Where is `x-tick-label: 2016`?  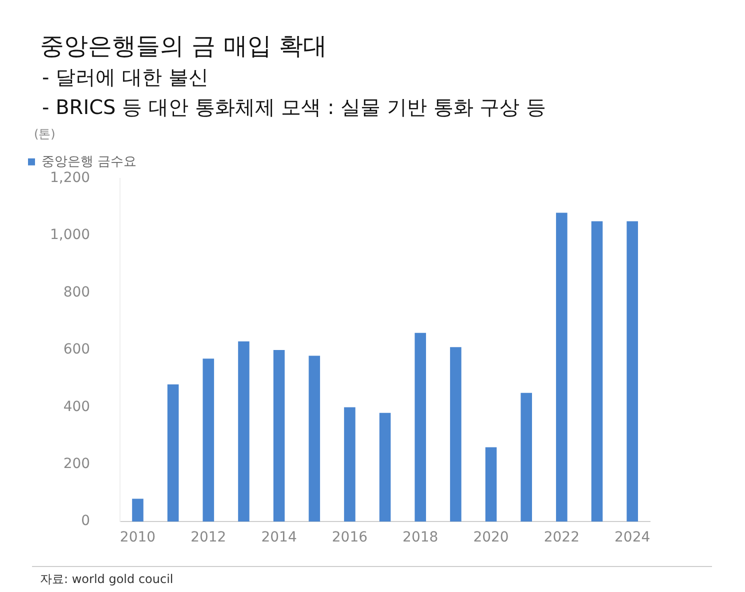
x-tick-label: 2016 is located at coordinates (350, 538).